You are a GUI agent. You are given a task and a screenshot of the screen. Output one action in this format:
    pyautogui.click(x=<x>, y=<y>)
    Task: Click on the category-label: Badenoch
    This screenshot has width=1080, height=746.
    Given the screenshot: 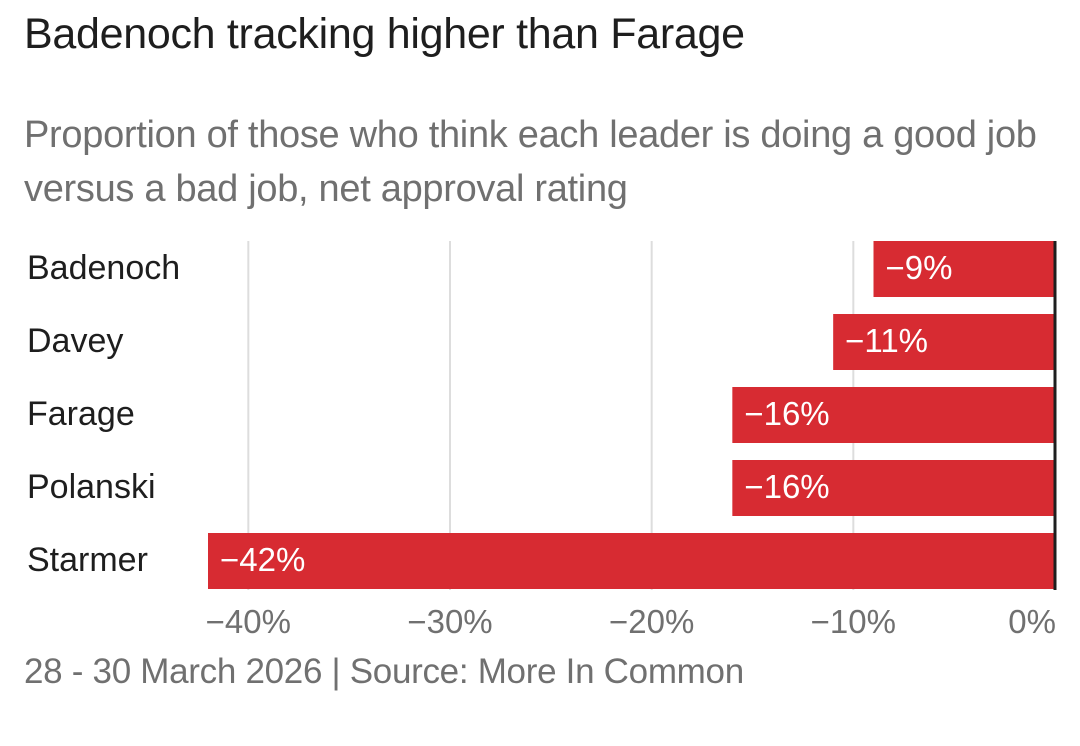 What is the action you would take?
    pyautogui.click(x=103, y=268)
    